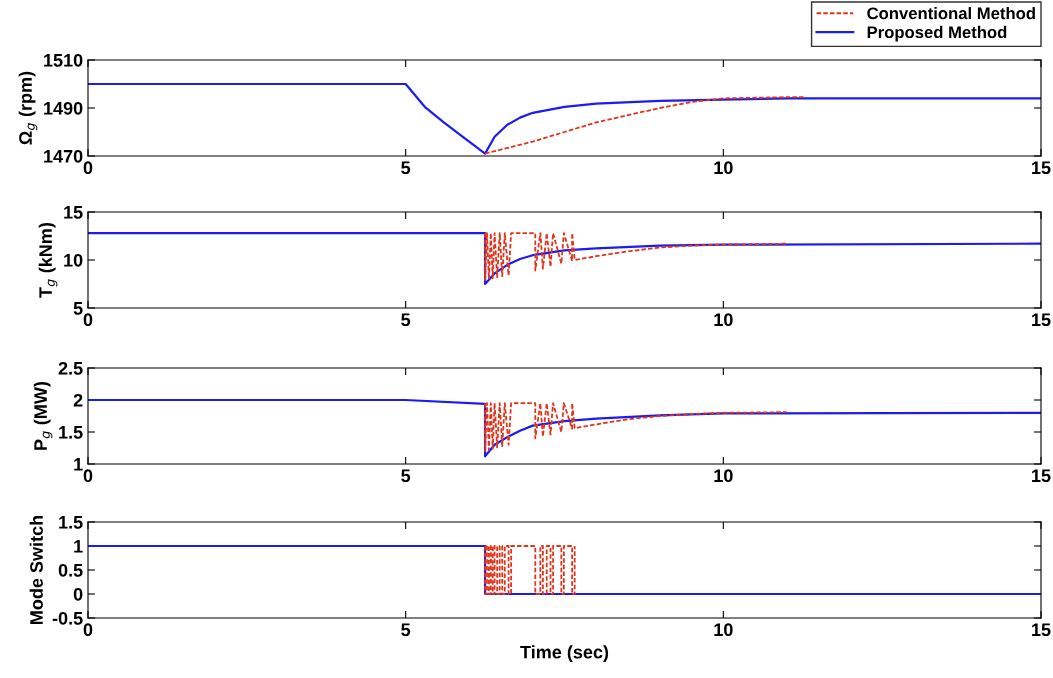 The height and width of the screenshot is (678, 1053). I want to click on y-axis-title: P$_{g}$ (MW), so click(43, 415).